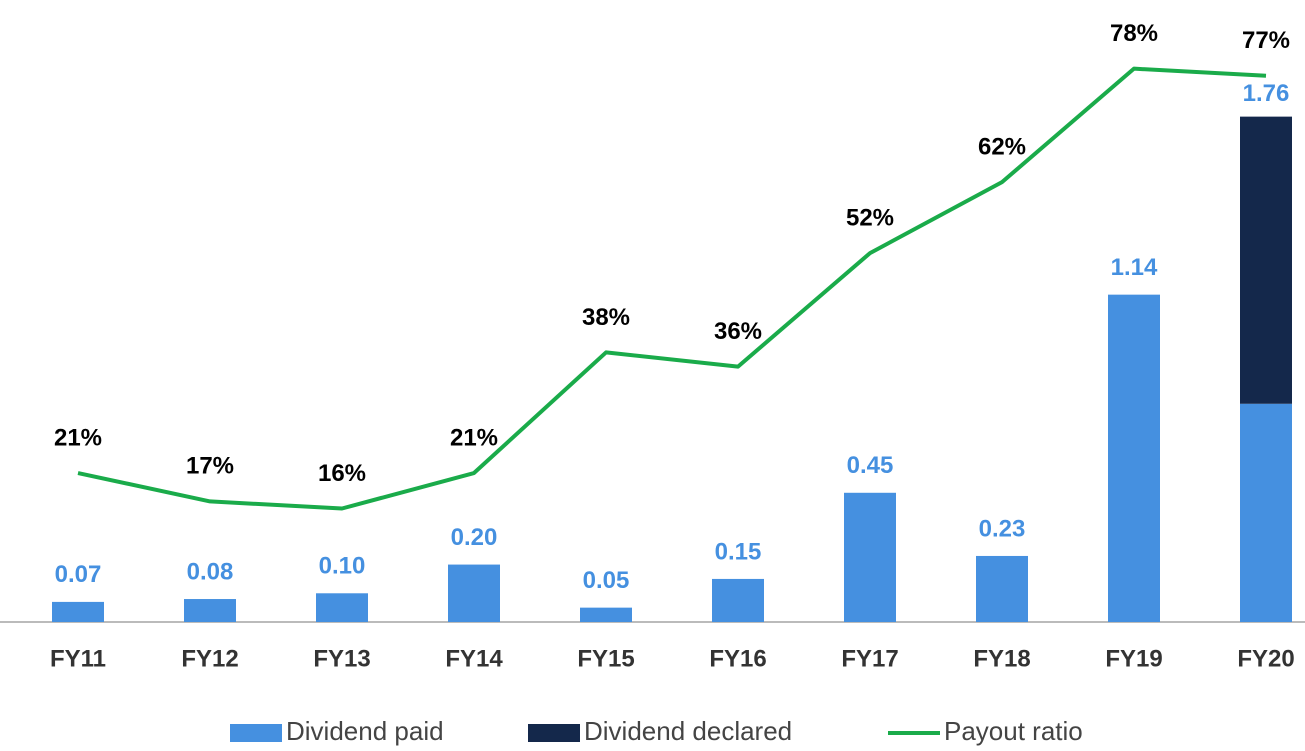 The height and width of the screenshot is (751, 1305). Describe the element at coordinates (1134, 33) in the screenshot. I see `line-label: 78%` at that location.